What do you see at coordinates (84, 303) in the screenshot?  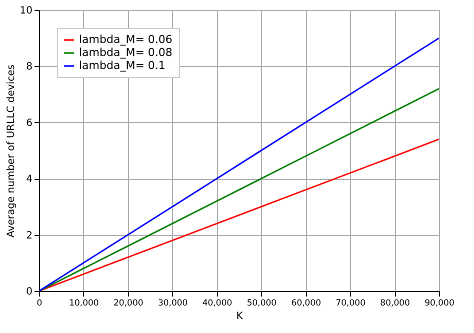 I see `x-tick-label: 10,000` at bounding box center [84, 303].